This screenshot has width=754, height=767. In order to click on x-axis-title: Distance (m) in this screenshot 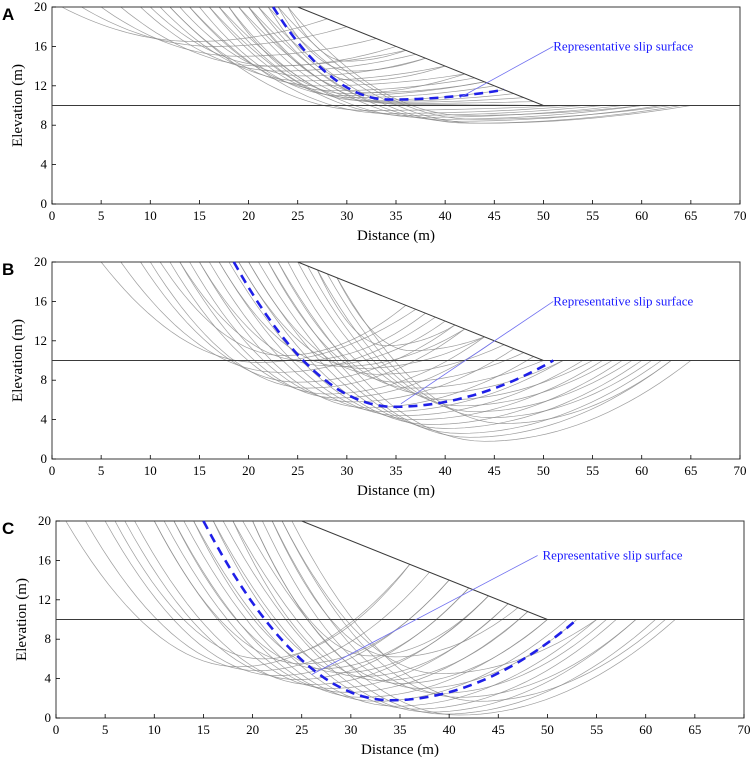, I will do `click(396, 236)`.